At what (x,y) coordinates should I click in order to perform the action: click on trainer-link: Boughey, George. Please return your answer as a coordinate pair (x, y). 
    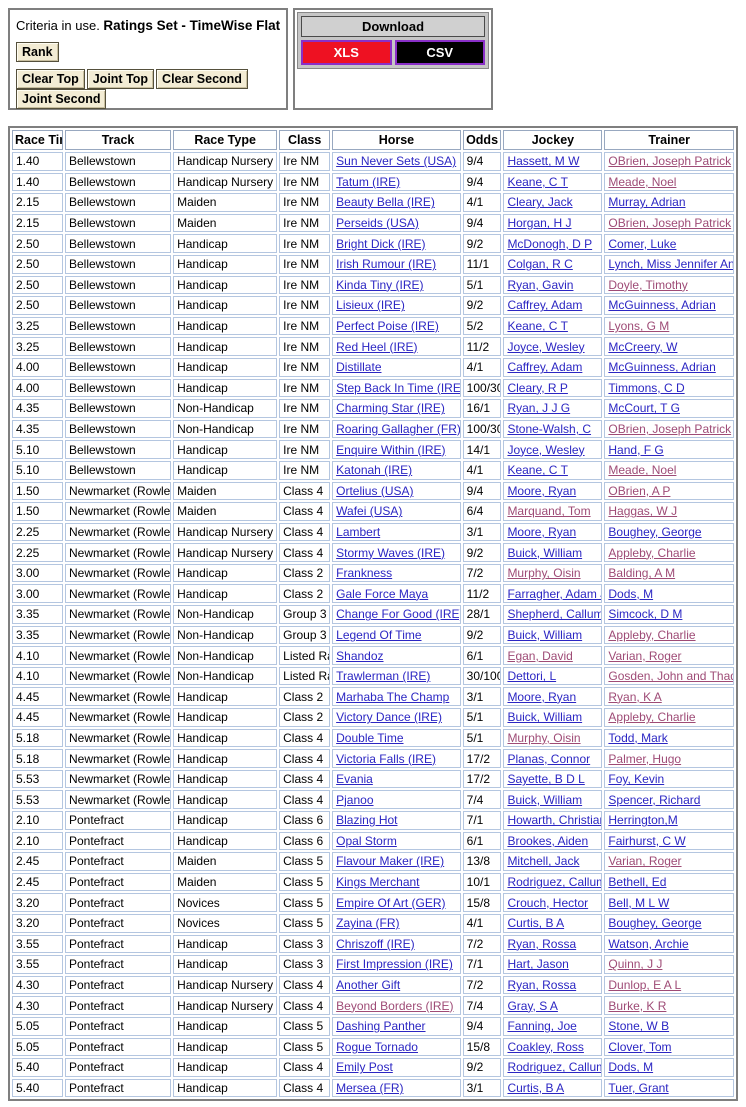
    Looking at the image, I should click on (655, 923).